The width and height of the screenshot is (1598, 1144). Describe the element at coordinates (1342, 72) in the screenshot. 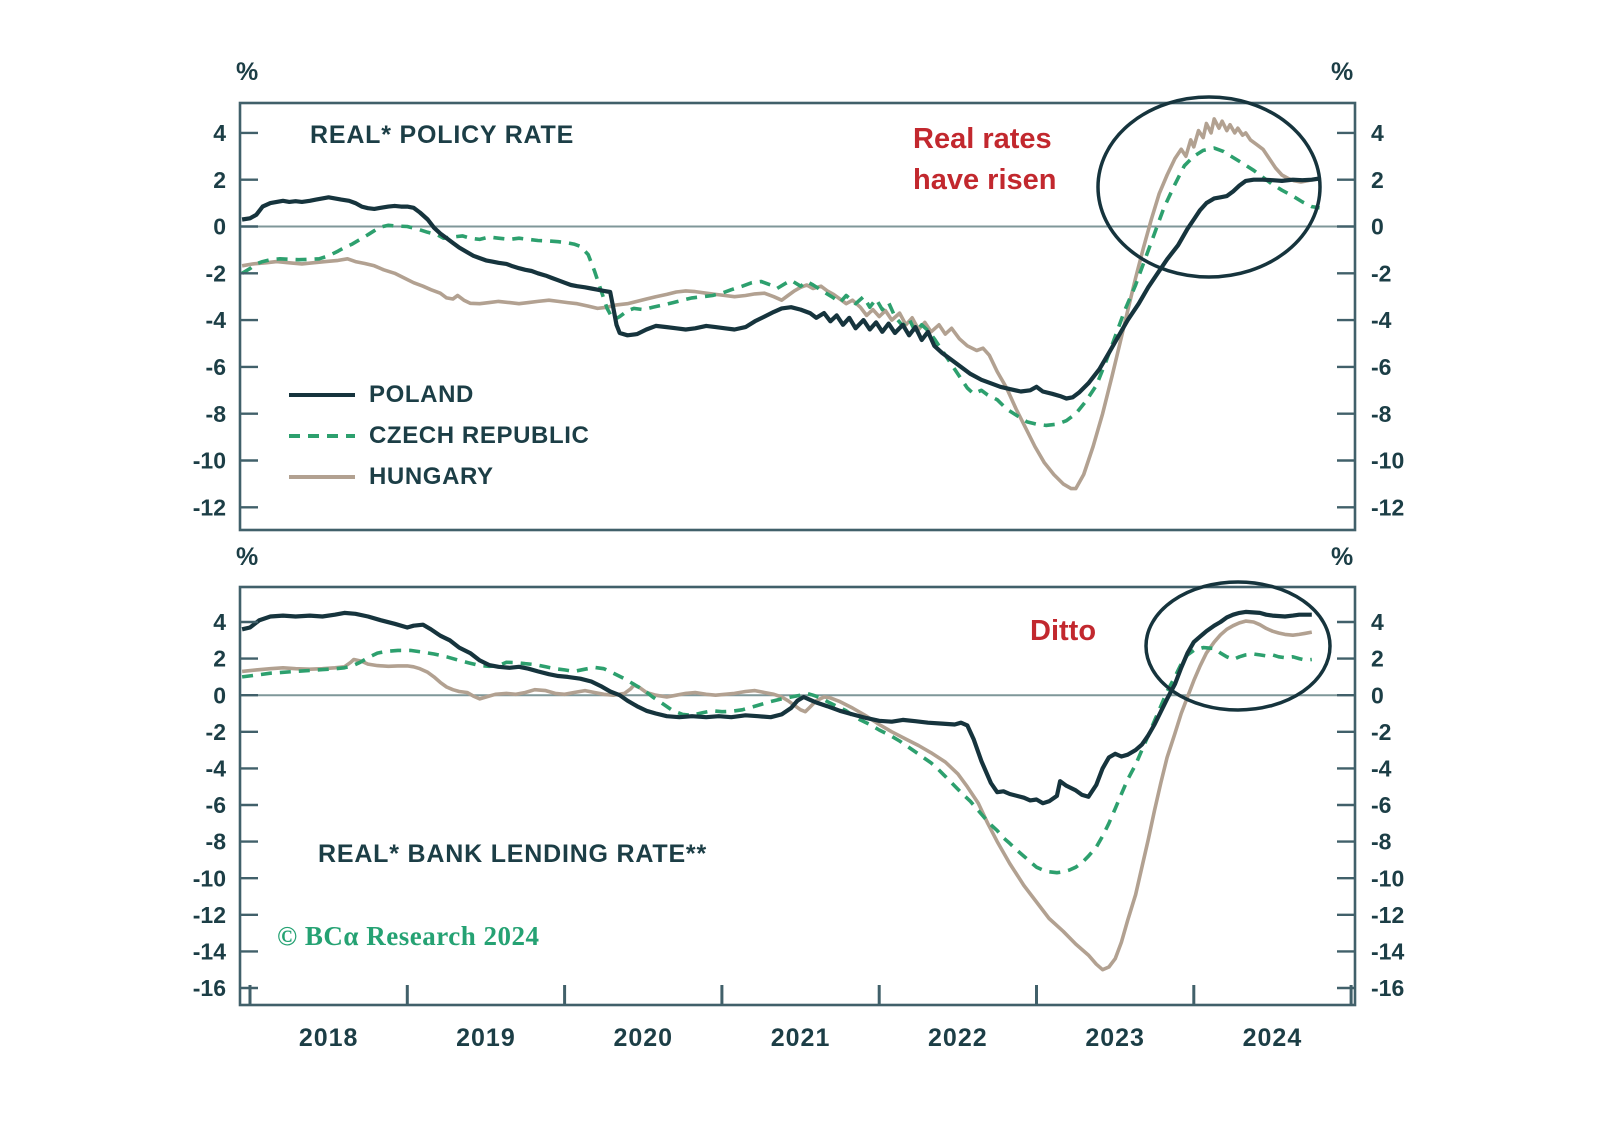

I see `percent-label-top-right: %` at that location.